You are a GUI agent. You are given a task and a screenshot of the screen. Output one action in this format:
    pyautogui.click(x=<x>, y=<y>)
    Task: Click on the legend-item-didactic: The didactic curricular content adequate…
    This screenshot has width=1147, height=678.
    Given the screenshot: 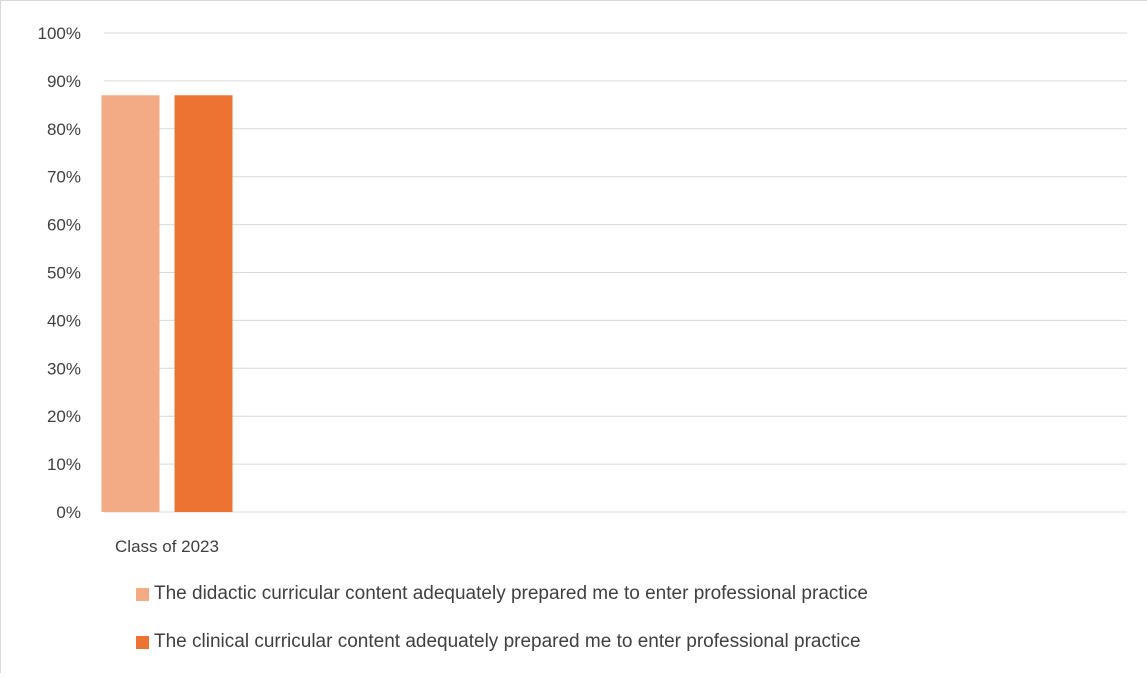 What is the action you would take?
    pyautogui.click(x=636, y=594)
    